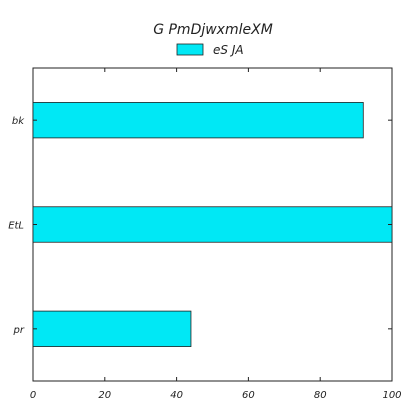  Describe the element at coordinates (112, 328) in the screenshot. I see `bar-pr` at that location.